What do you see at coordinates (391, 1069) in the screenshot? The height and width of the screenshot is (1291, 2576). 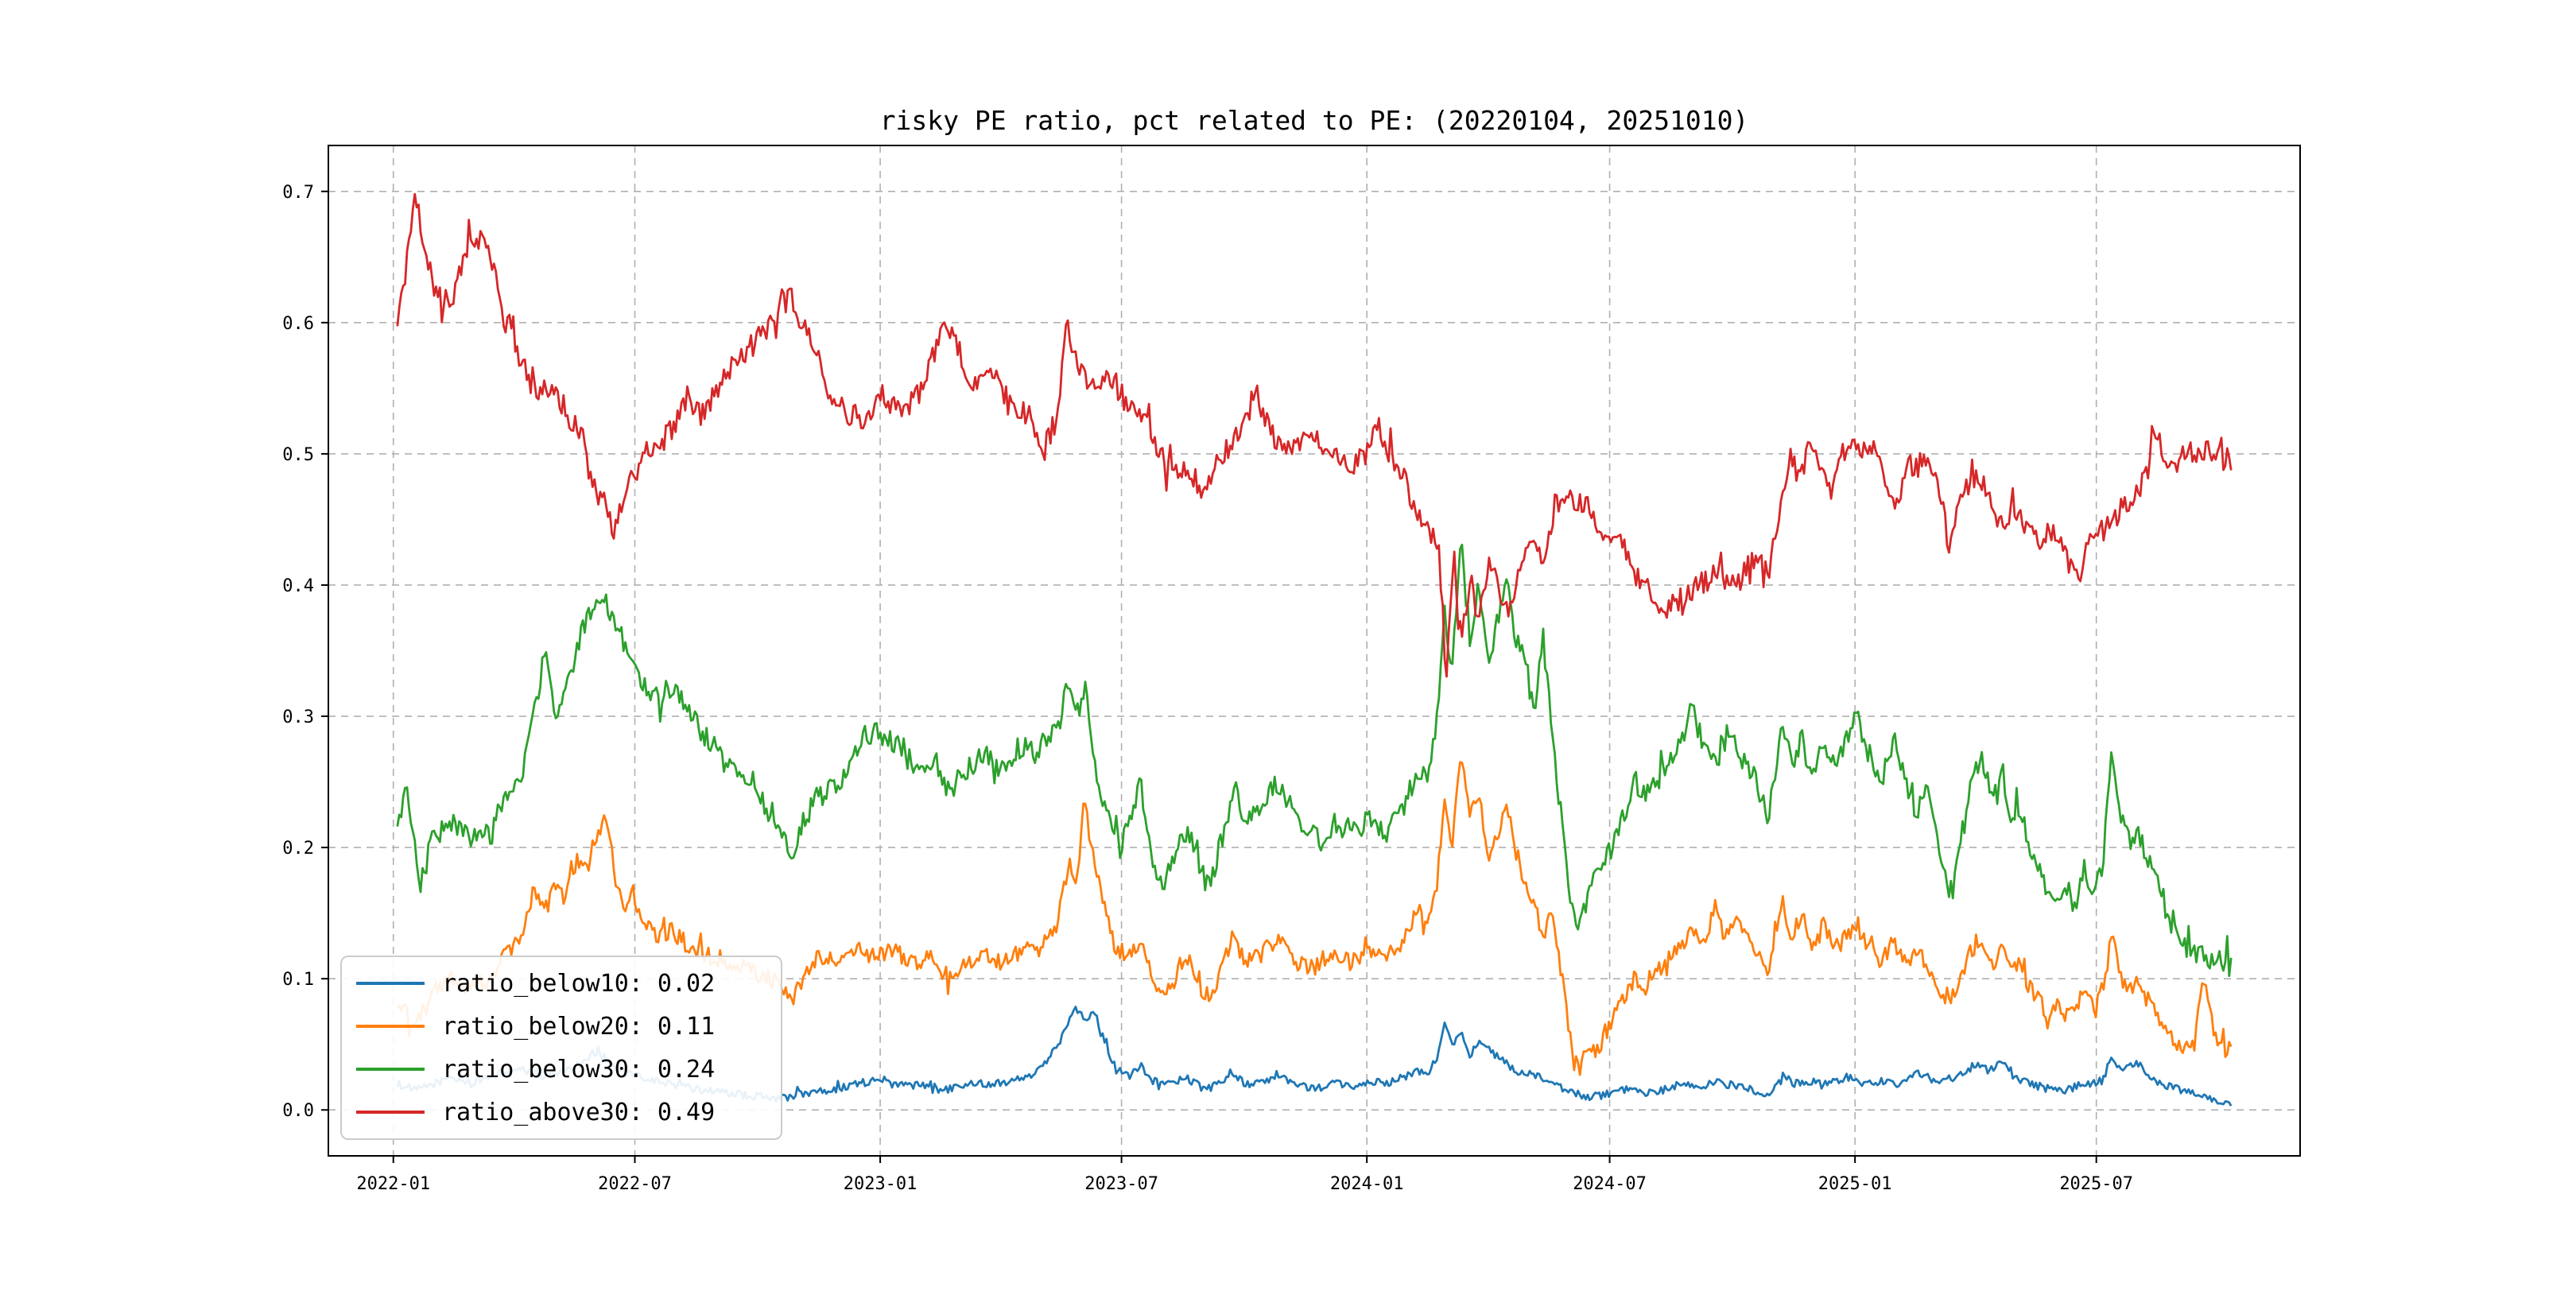 I see `legend-line-swatch-ratio_below30` at bounding box center [391, 1069].